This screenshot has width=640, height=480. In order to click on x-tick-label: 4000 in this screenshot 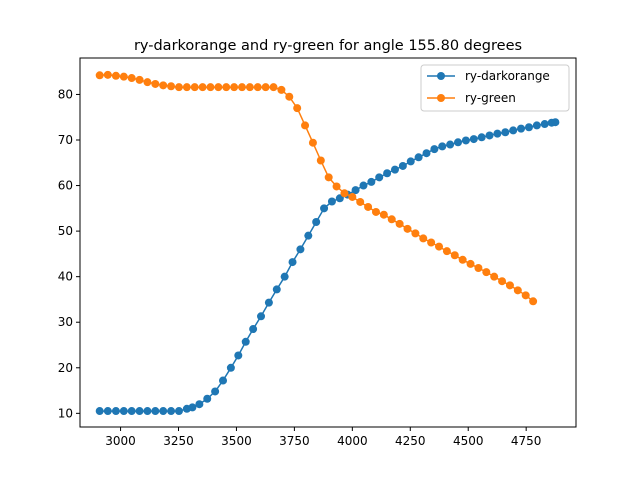, I will do `click(352, 441)`.